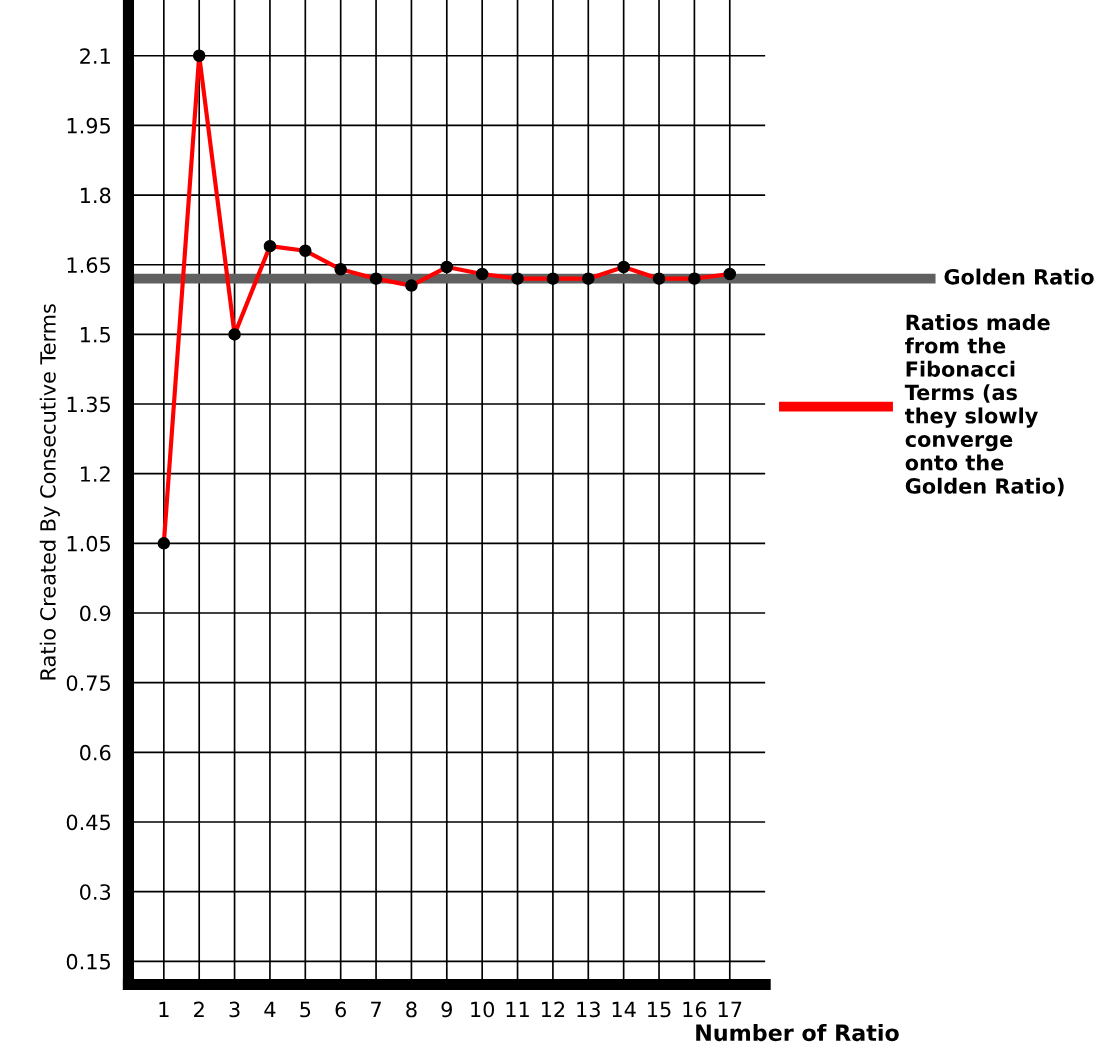 The image size is (1117, 1053). What do you see at coordinates (88, 404) in the screenshot?
I see `y-tick-label: 1.35` at bounding box center [88, 404].